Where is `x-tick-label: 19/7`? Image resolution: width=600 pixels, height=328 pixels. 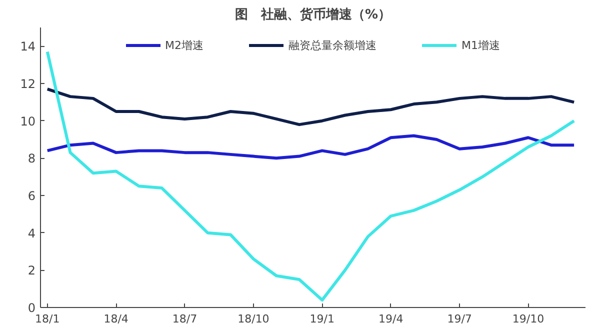
x-tick-label: 19/7 is located at coordinates (459, 319).